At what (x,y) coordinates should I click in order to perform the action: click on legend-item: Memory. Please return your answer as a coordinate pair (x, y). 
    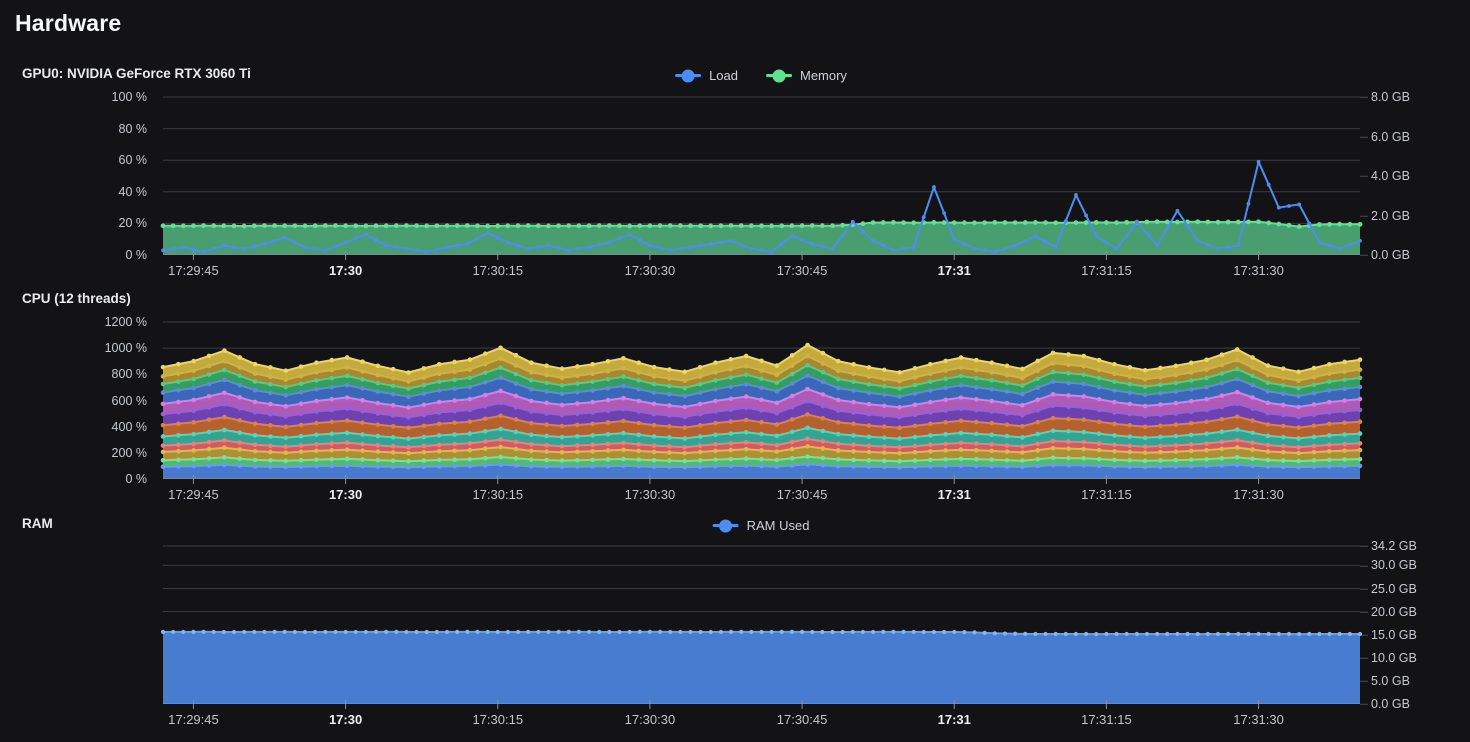
    Looking at the image, I should click on (806, 75).